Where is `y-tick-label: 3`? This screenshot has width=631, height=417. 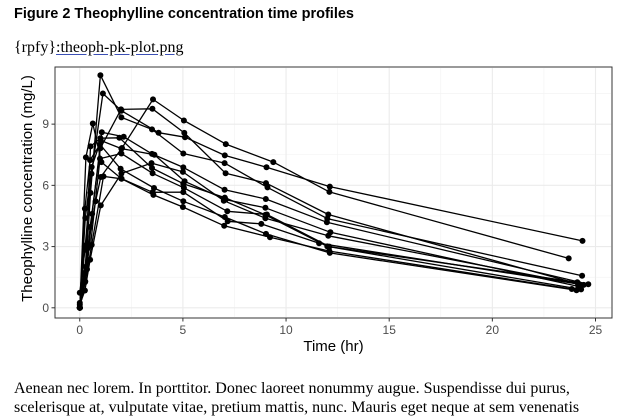
y-tick-label: 3 is located at coordinates (45, 247).